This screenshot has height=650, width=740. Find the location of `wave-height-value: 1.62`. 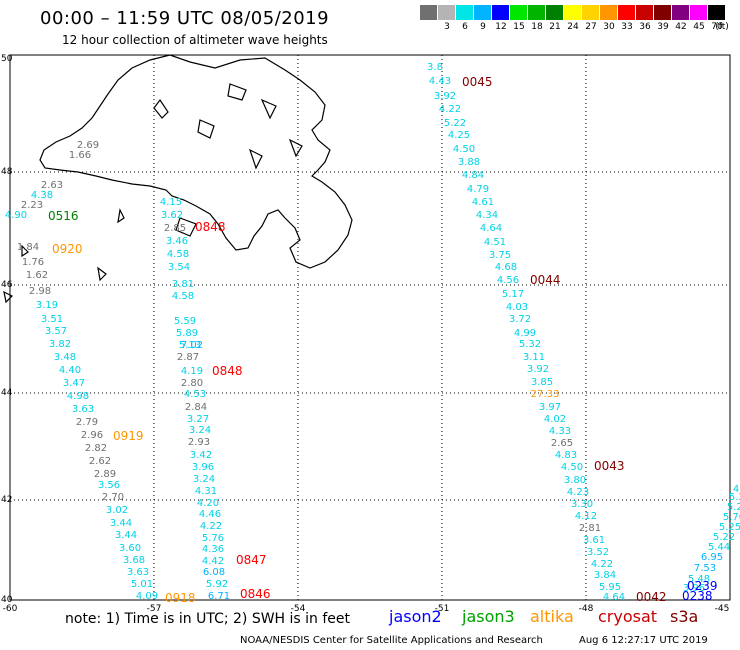

wave-height-value: 1.62 is located at coordinates (37, 275).